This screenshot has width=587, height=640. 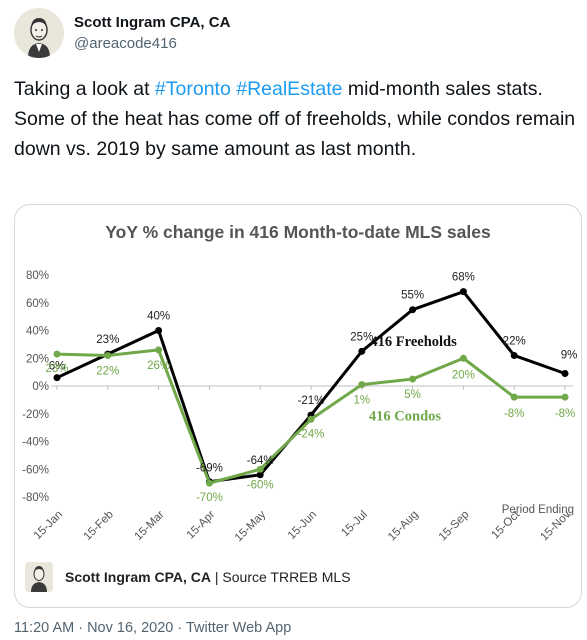 I want to click on hashtag-realestate: #RealEstate, so click(x=289, y=89).